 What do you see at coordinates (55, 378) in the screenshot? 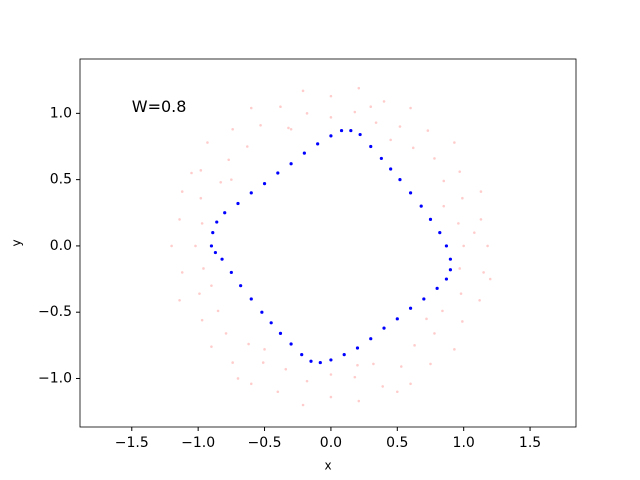
I see `y-tick-label: −1.0` at bounding box center [55, 378].